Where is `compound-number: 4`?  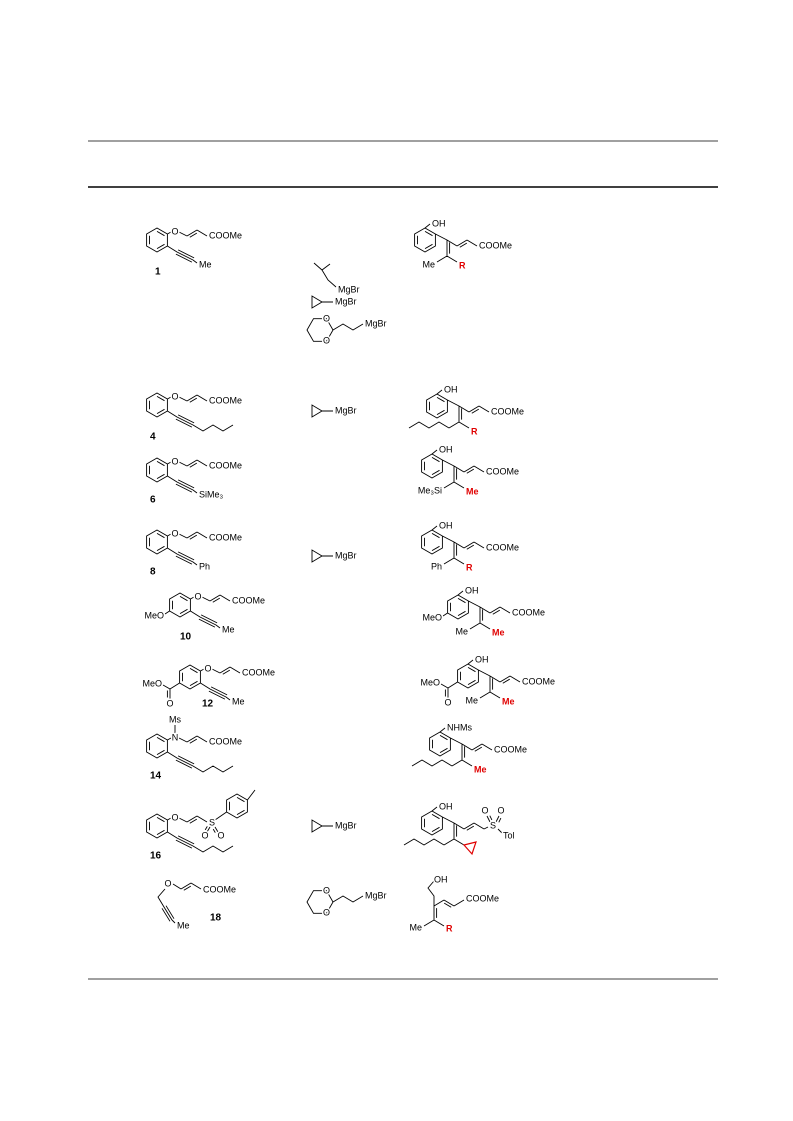
compound-number: 4 is located at coordinates (153, 437).